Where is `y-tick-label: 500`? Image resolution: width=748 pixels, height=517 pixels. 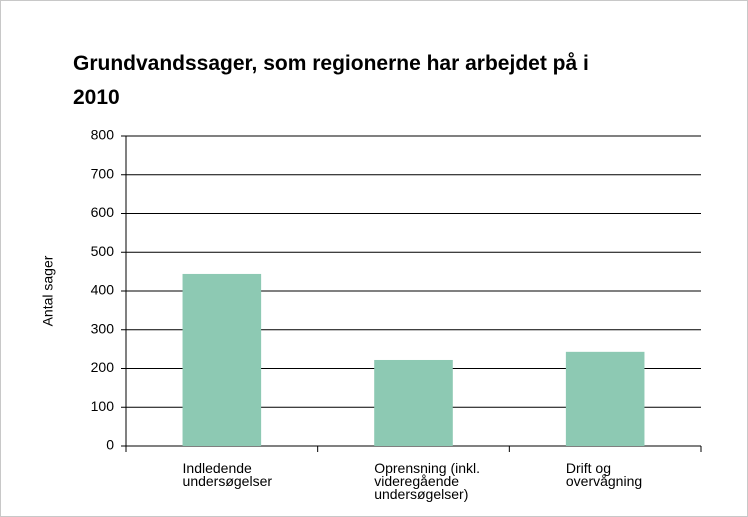
y-tick-label: 500 is located at coordinates (103, 251).